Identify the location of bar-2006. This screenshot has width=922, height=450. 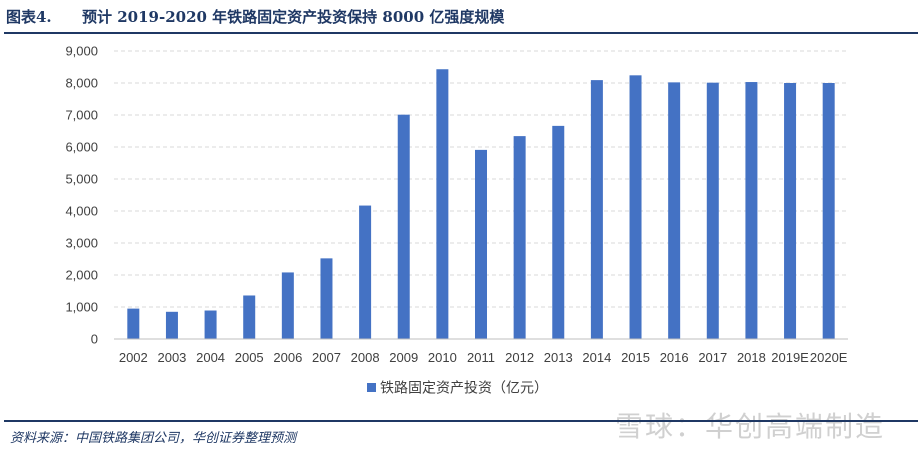
(287, 305).